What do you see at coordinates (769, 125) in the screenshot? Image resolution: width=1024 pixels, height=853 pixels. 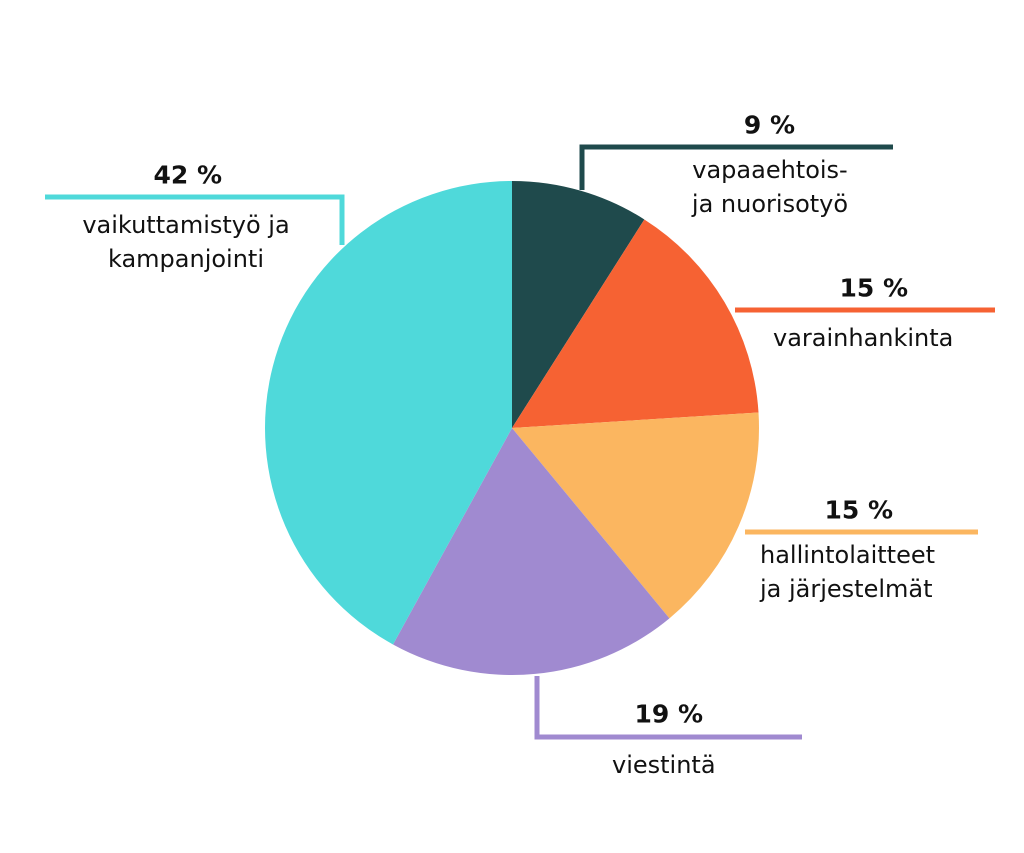 I see `value-label: 9 %` at bounding box center [769, 125].